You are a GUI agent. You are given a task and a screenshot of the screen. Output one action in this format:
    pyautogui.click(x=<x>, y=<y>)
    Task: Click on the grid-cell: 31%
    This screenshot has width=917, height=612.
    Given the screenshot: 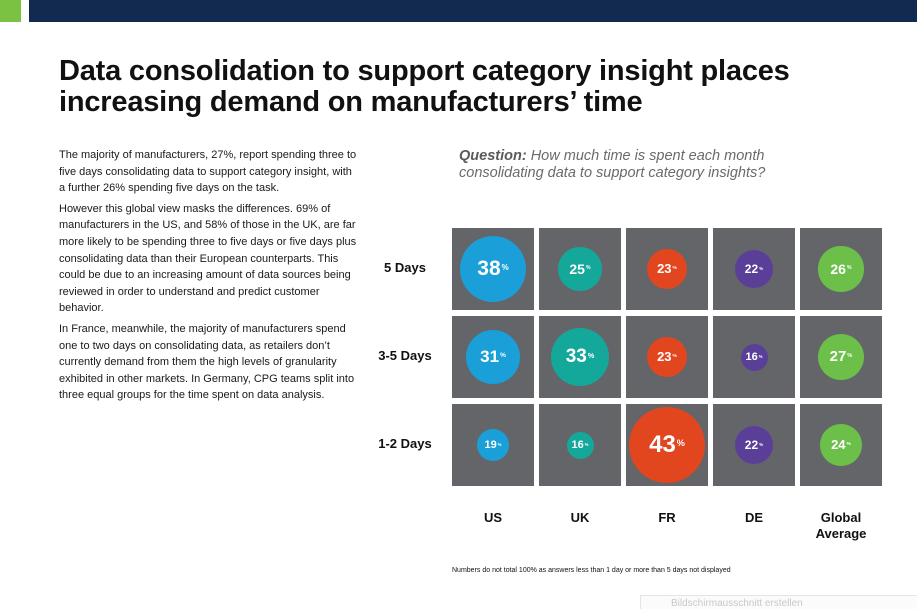 What is the action you would take?
    pyautogui.click(x=493, y=357)
    